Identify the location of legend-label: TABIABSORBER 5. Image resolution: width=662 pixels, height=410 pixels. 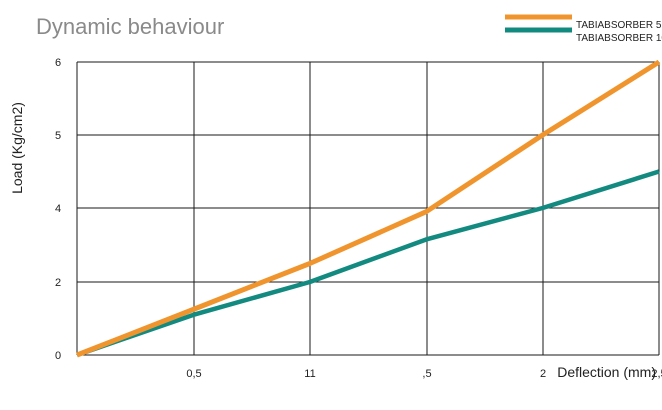
(619, 25).